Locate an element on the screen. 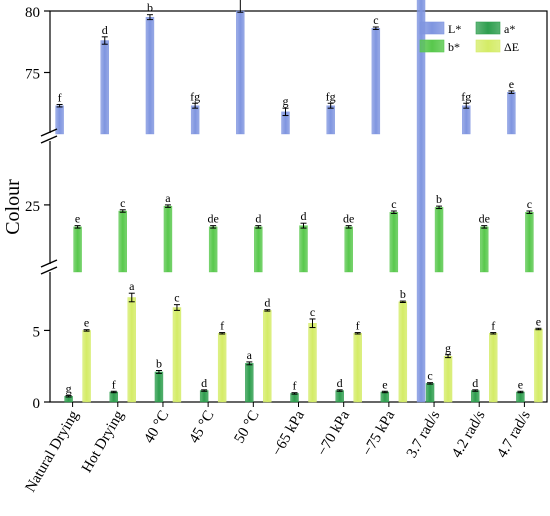  x-tick-label: −70 kPa is located at coordinates (333, 433).